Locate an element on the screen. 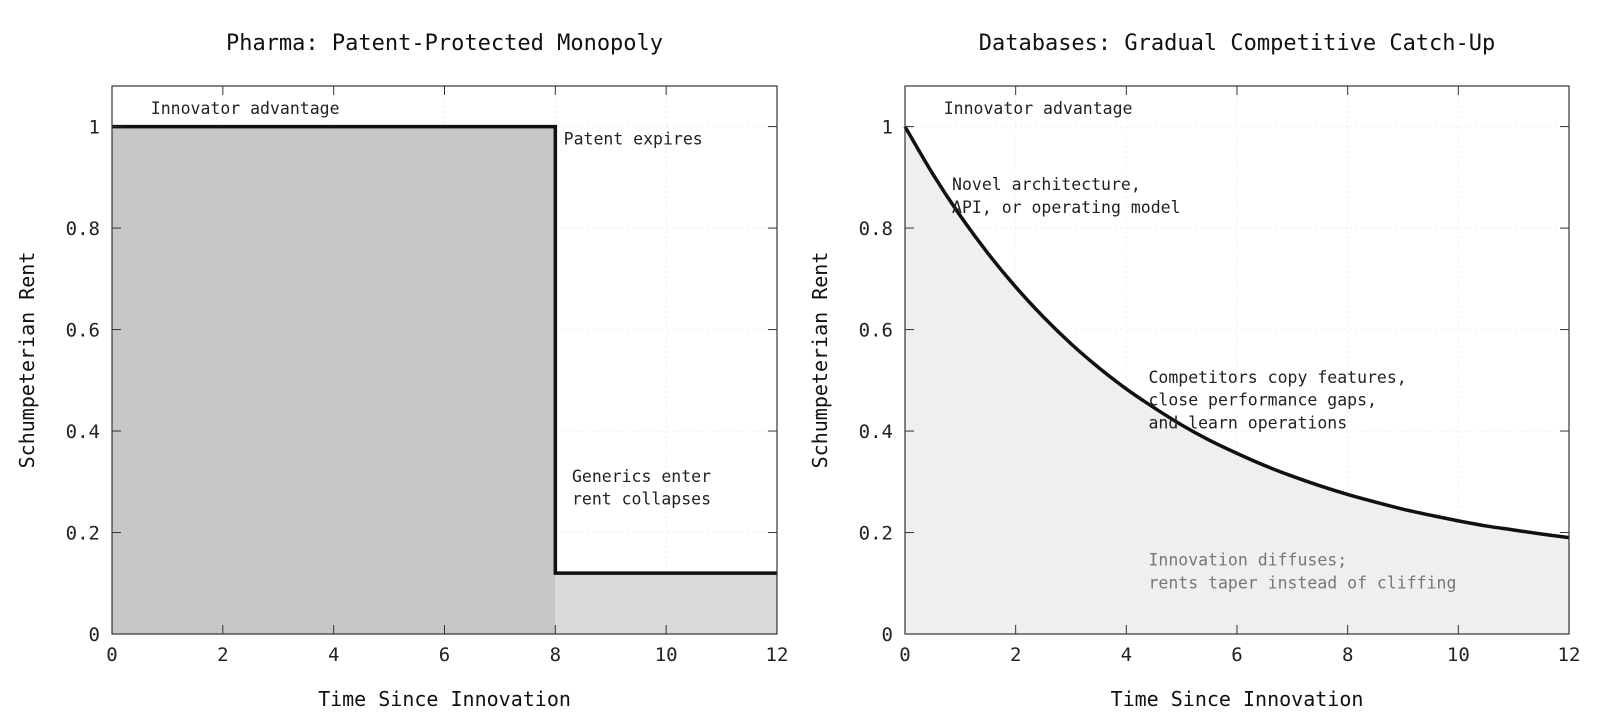 The height and width of the screenshot is (725, 1600). chart-title: Pharma: Patent-Protected Monopoly is located at coordinates (444, 43).